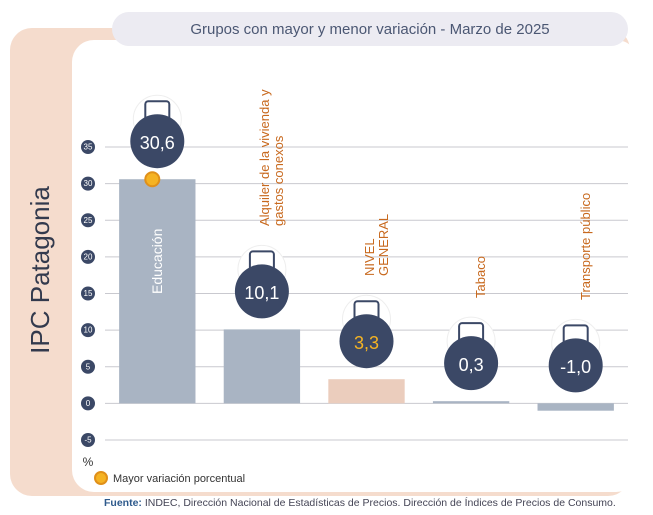  Describe the element at coordinates (157, 261) in the screenshot. I see `category-label: Educación` at that location.